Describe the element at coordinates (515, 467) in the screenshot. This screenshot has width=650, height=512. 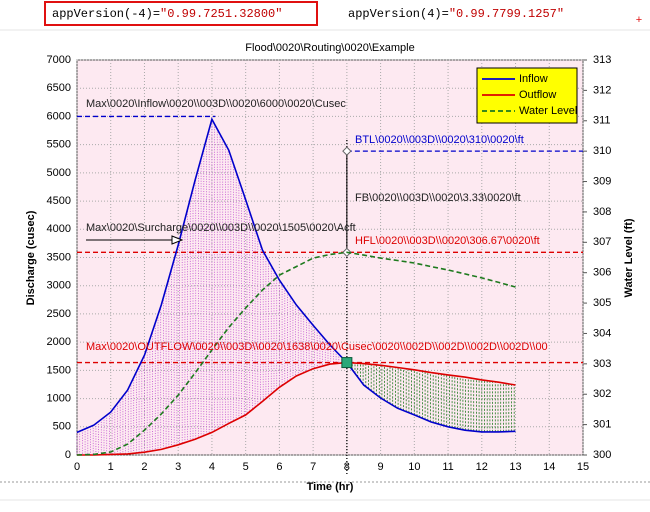
I see `x-tick-label: 13` at that location.